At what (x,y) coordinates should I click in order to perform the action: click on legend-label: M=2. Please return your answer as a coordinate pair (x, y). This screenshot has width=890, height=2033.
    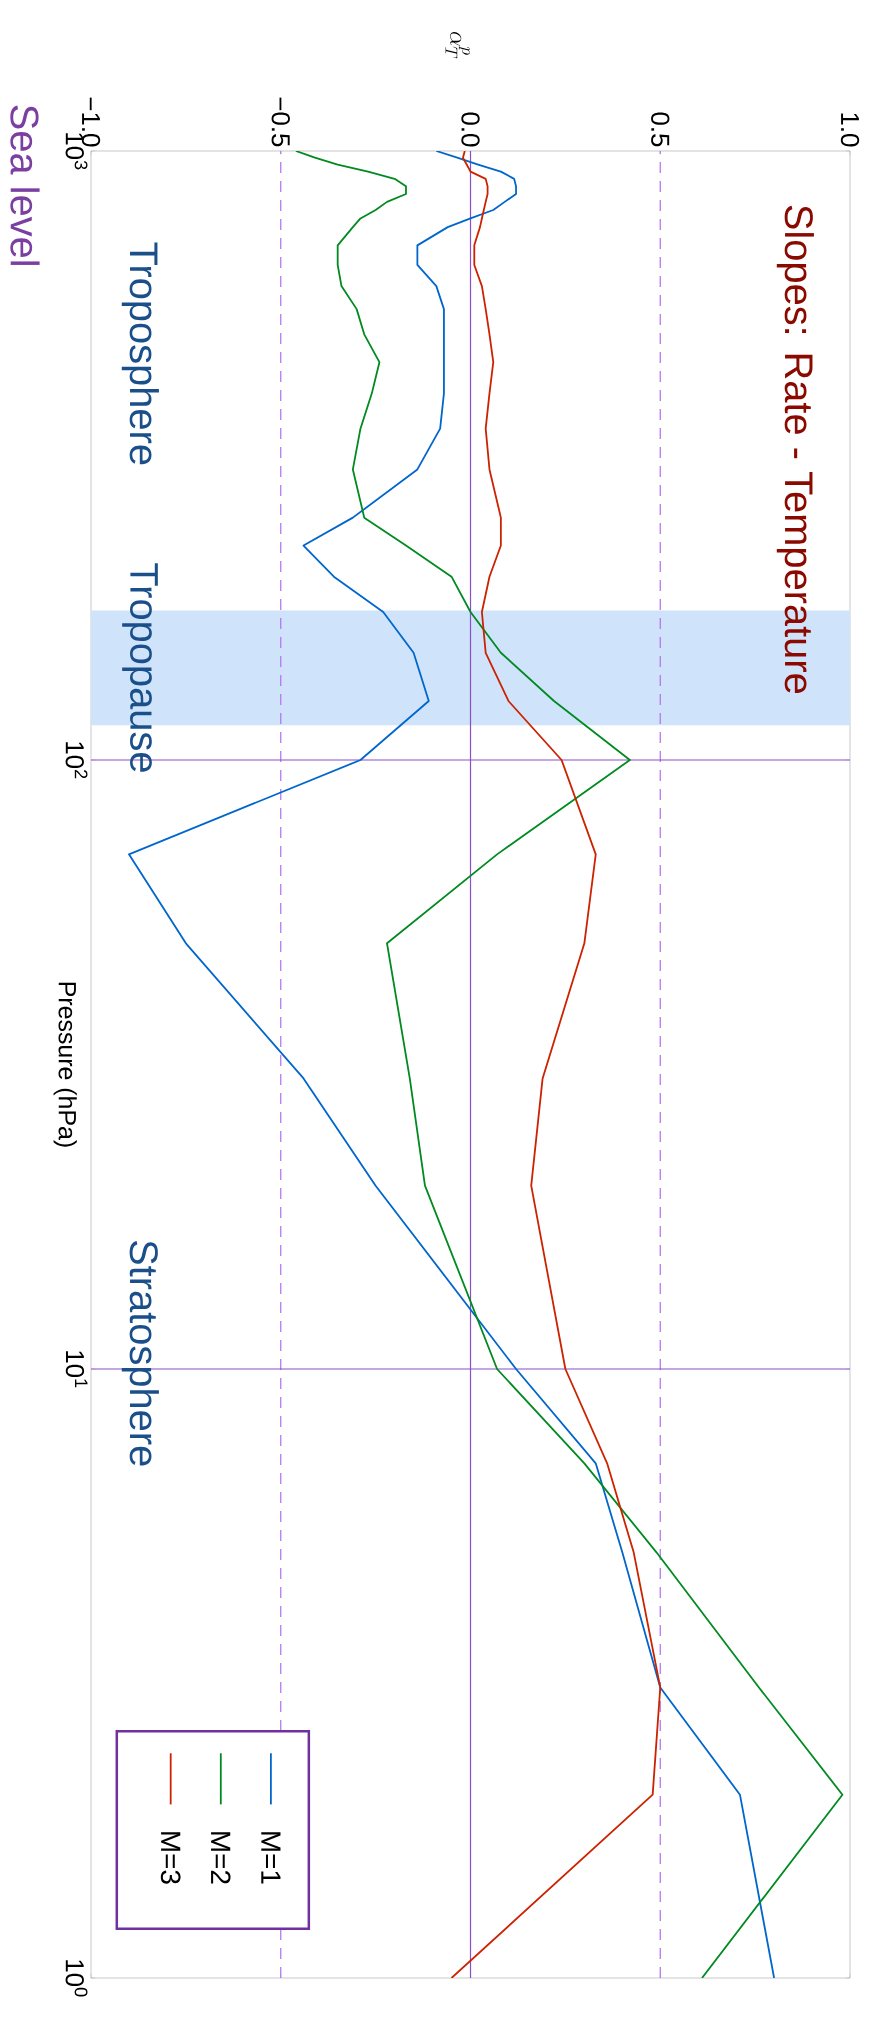
    Looking at the image, I should click on (221, 1858).